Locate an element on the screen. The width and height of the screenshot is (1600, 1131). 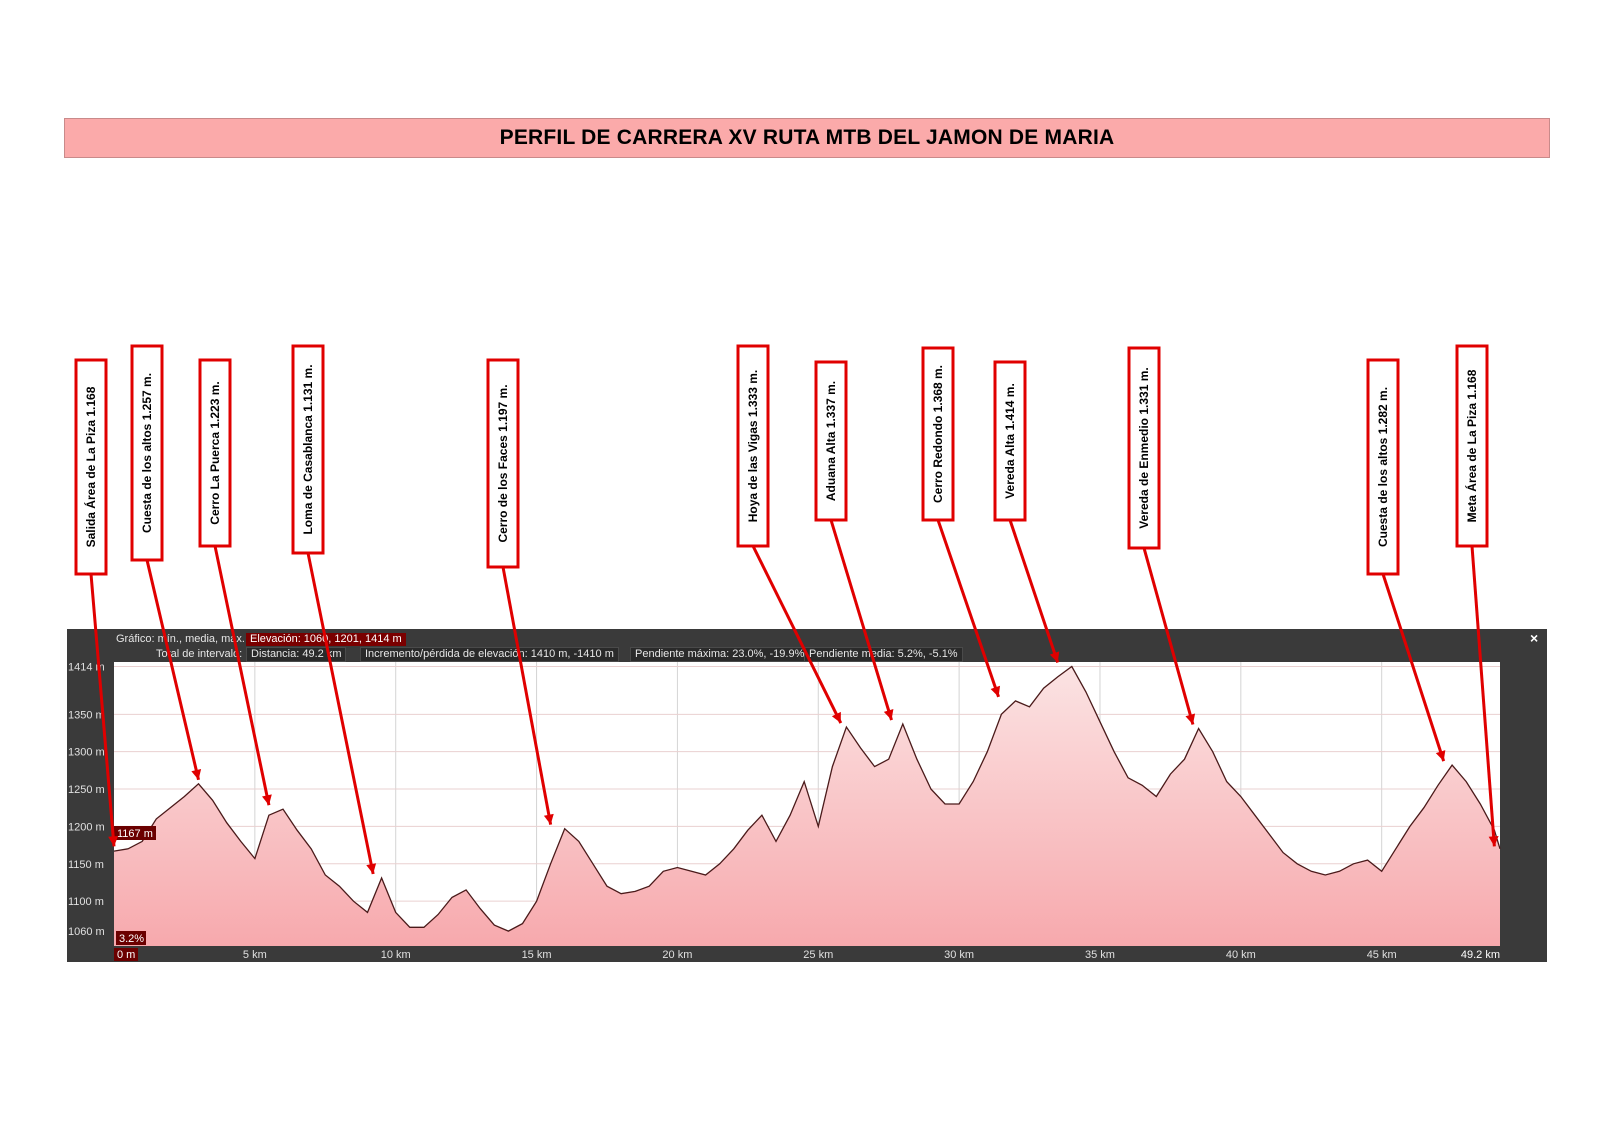
y-tick-label: 1250 m is located at coordinates (86, 790).